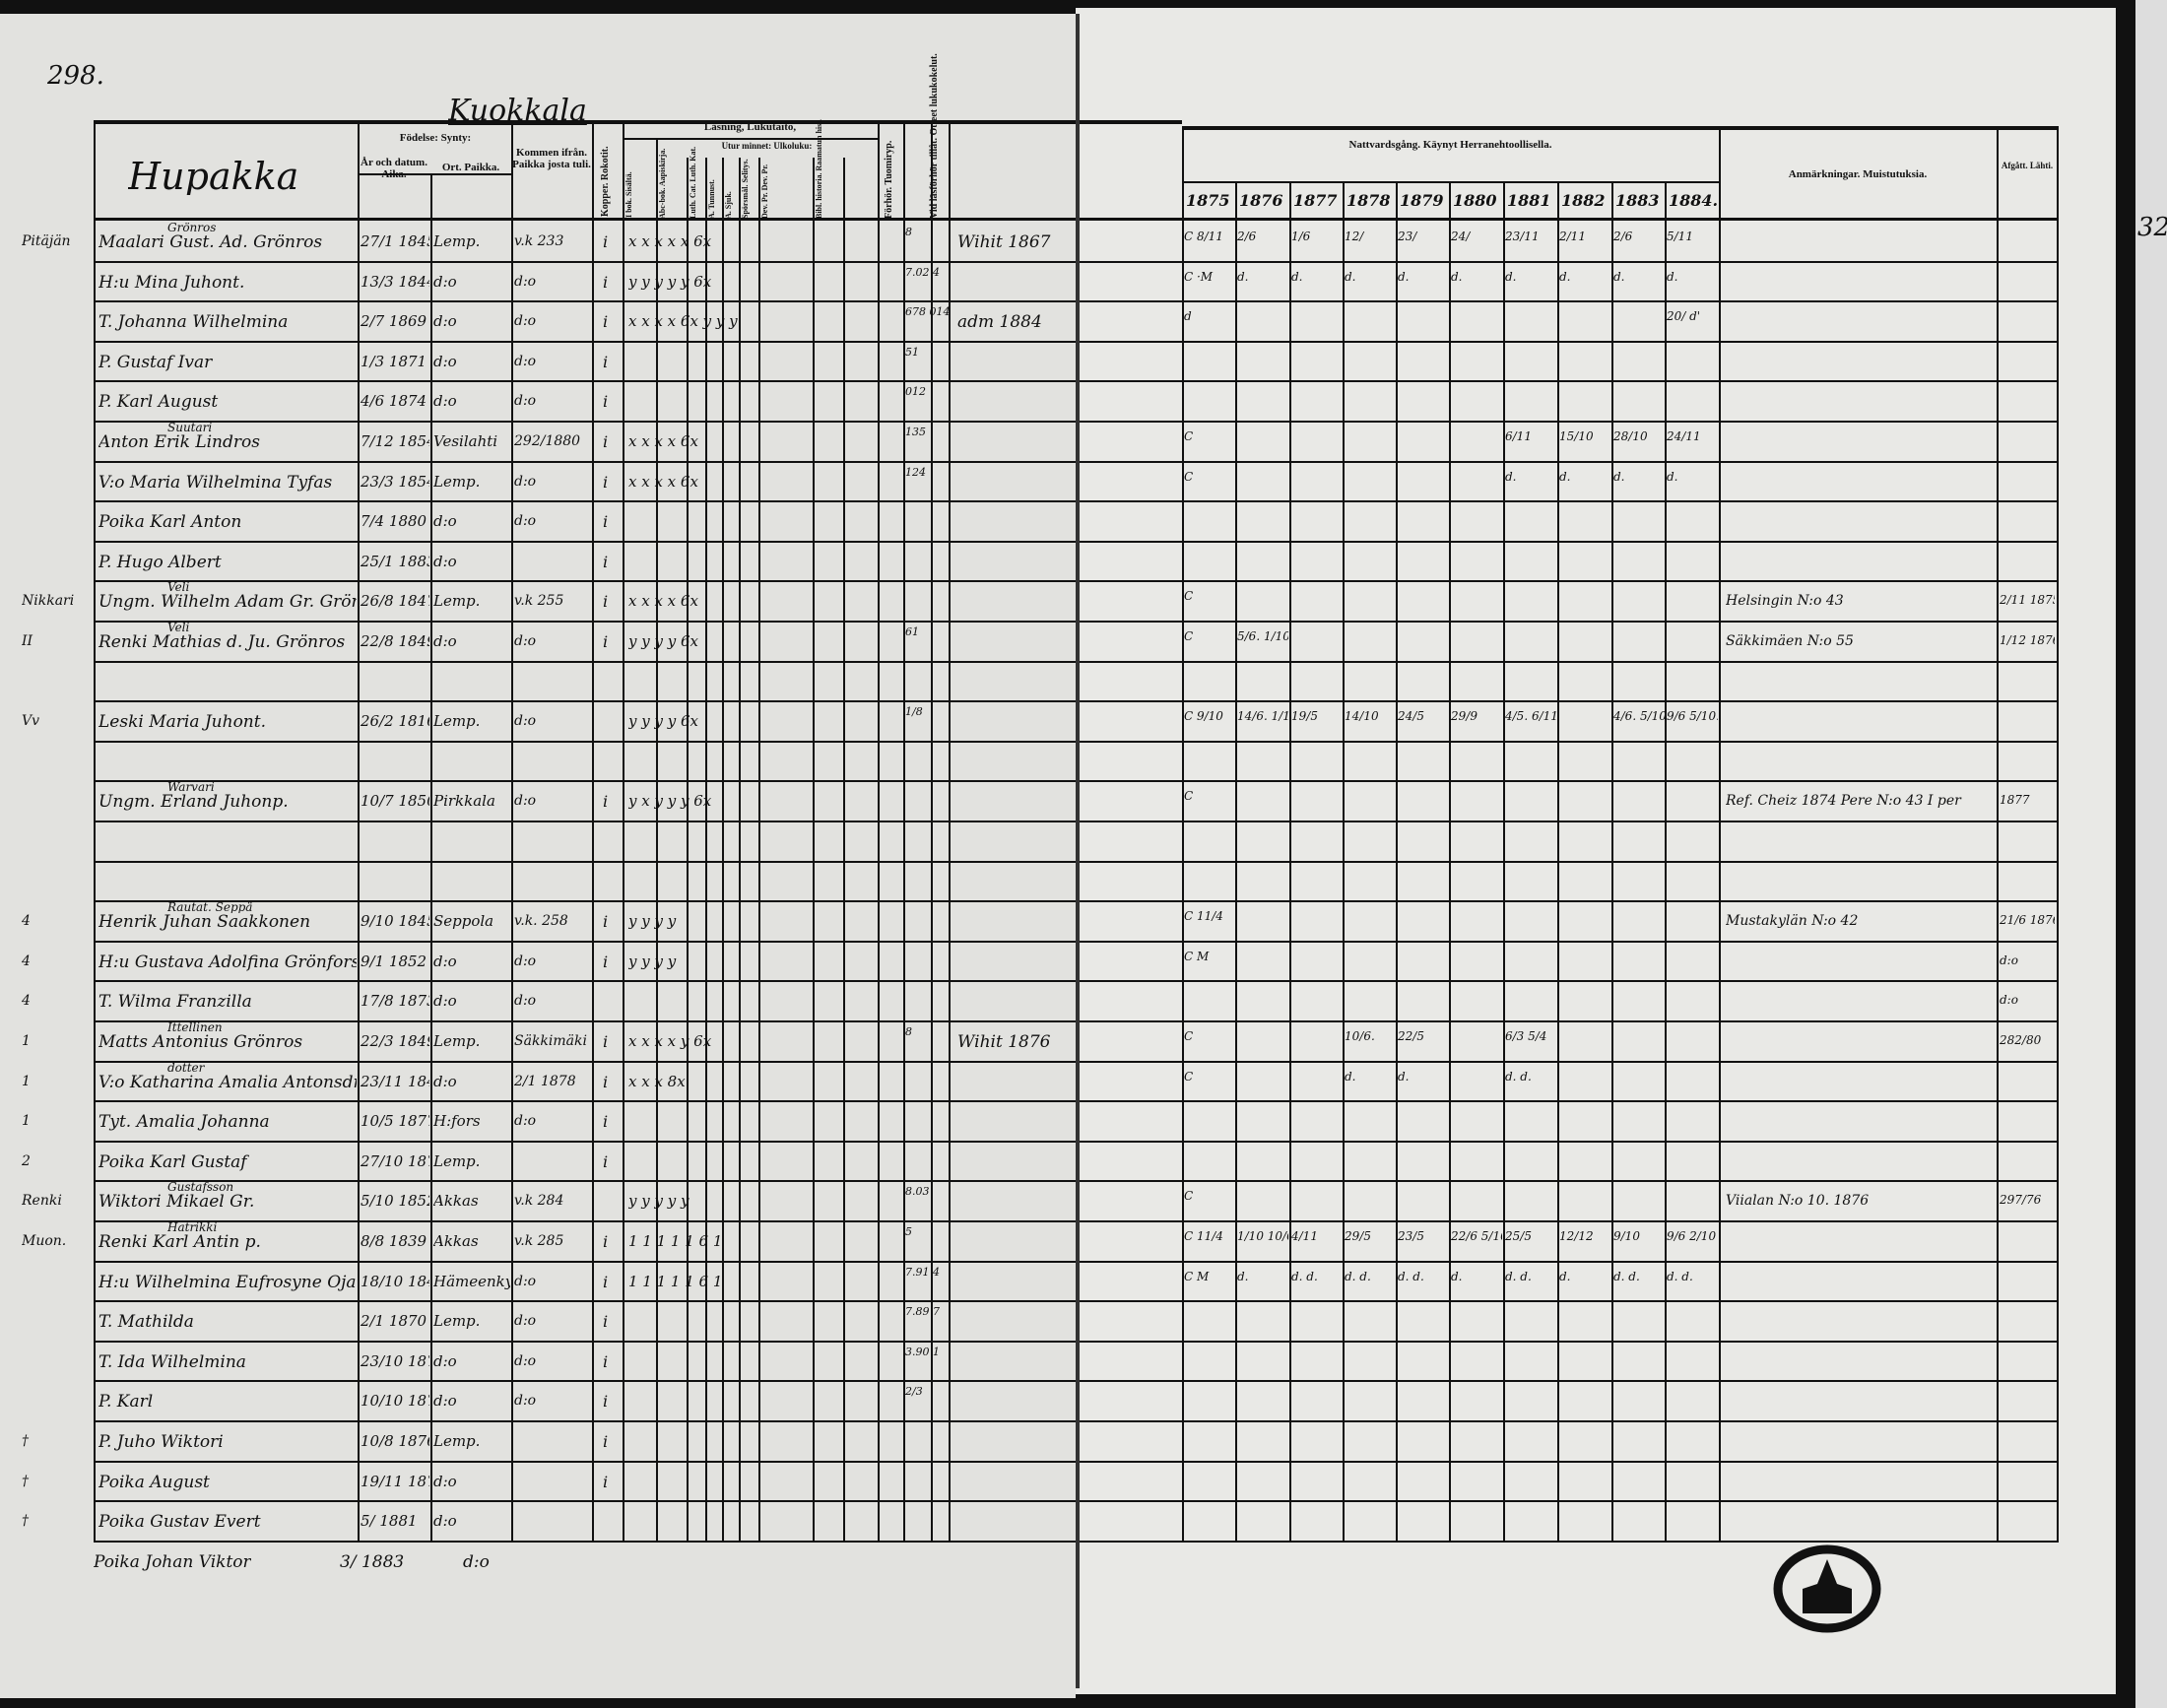 The height and width of the screenshot is (1708, 2167). Describe the element at coordinates (1203, 916) in the screenshot. I see `row-communion-mark: C 11/4` at that location.